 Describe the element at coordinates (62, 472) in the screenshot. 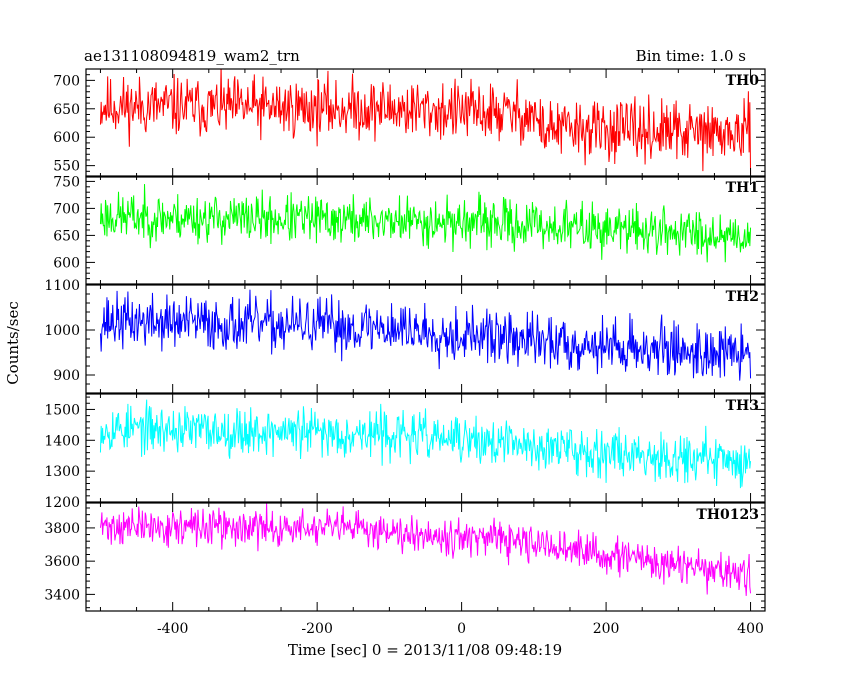

I see `y-tick-label: 1300` at that location.